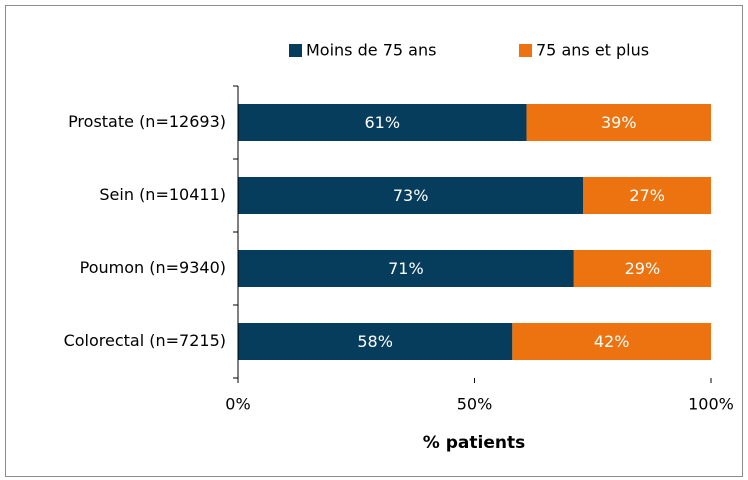  What do you see at coordinates (474, 443) in the screenshot?
I see `x-axis-title: % patients` at bounding box center [474, 443].